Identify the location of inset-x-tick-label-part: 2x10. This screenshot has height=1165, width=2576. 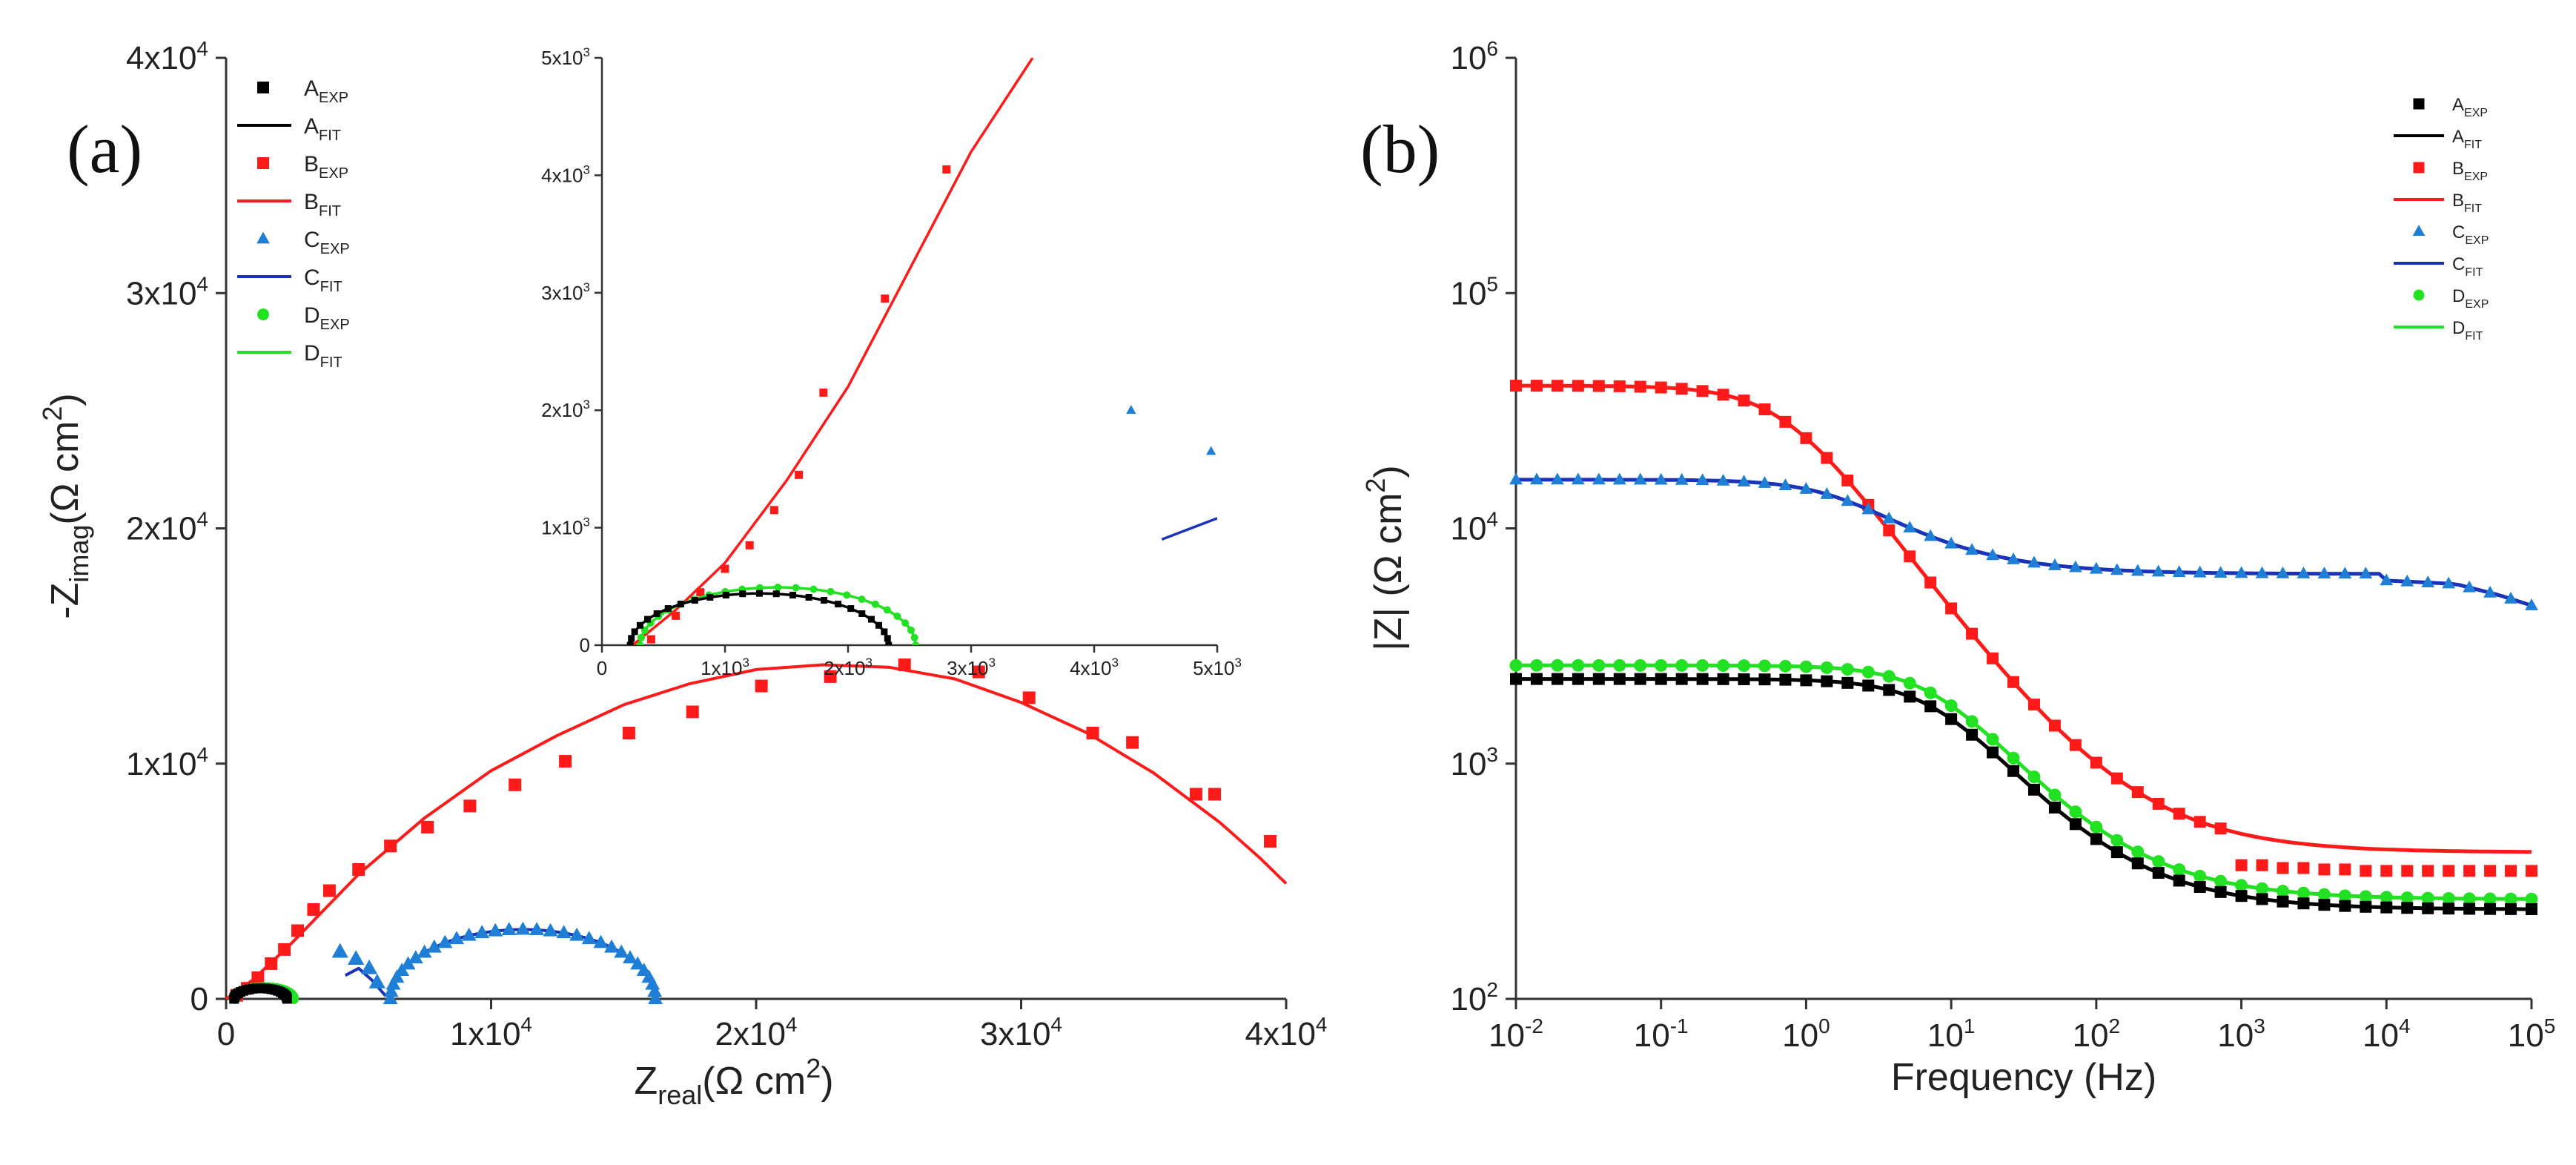
(844, 668).